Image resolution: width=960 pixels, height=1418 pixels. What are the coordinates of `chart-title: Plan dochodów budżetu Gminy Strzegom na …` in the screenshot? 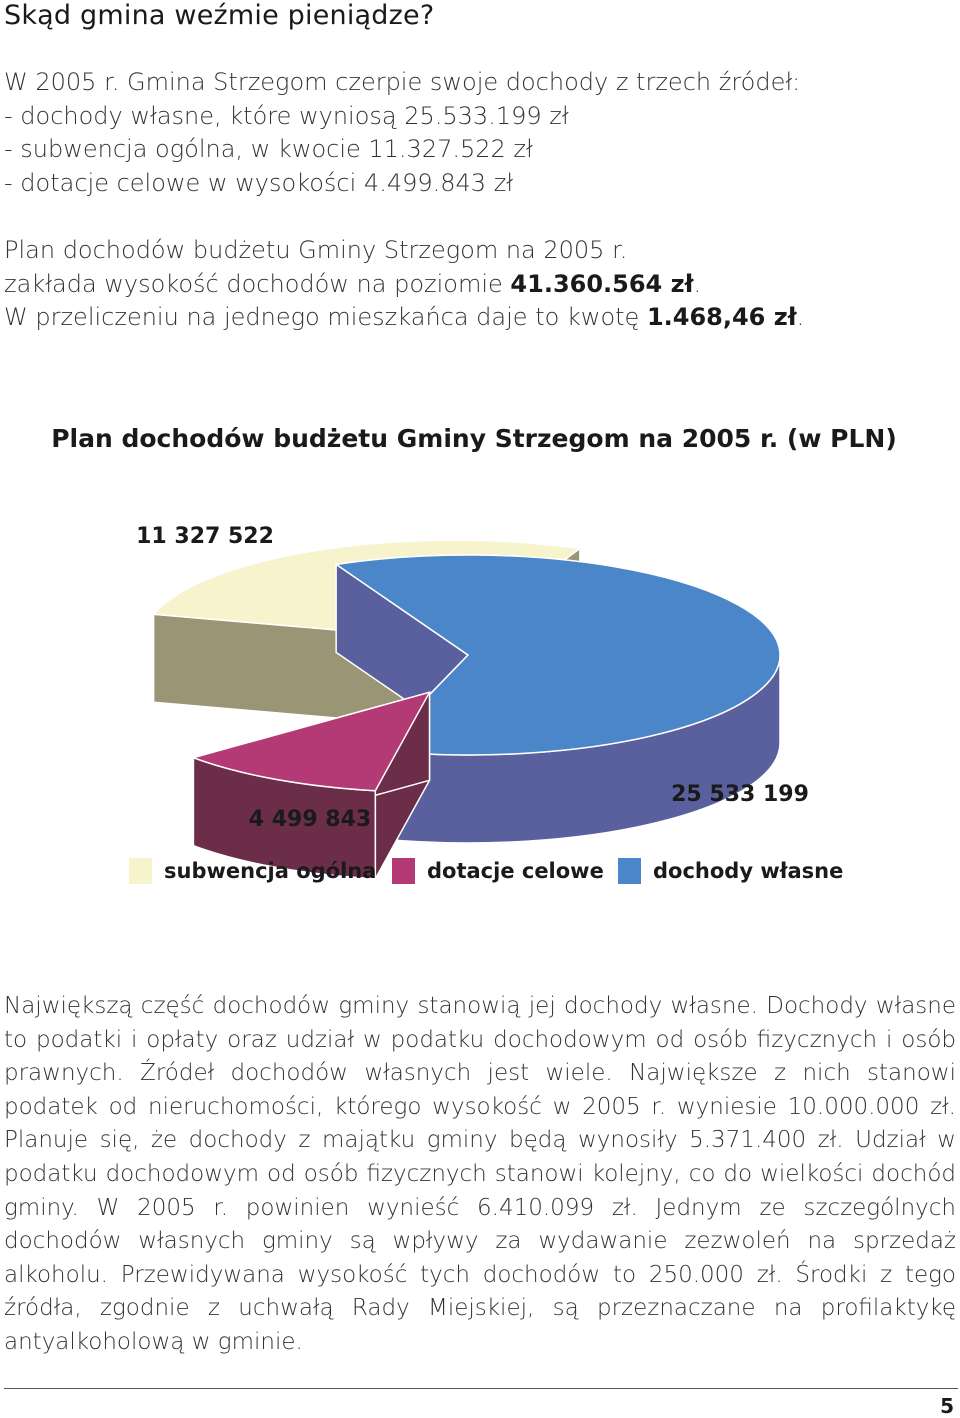 It's located at (474, 438).